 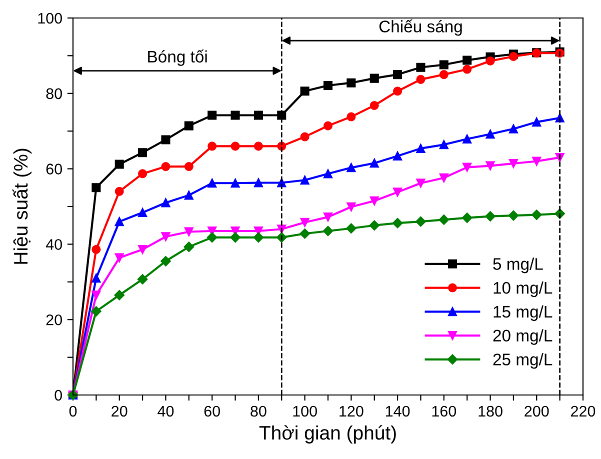 I want to click on legend-label: 25 mg/L, so click(x=522, y=361).